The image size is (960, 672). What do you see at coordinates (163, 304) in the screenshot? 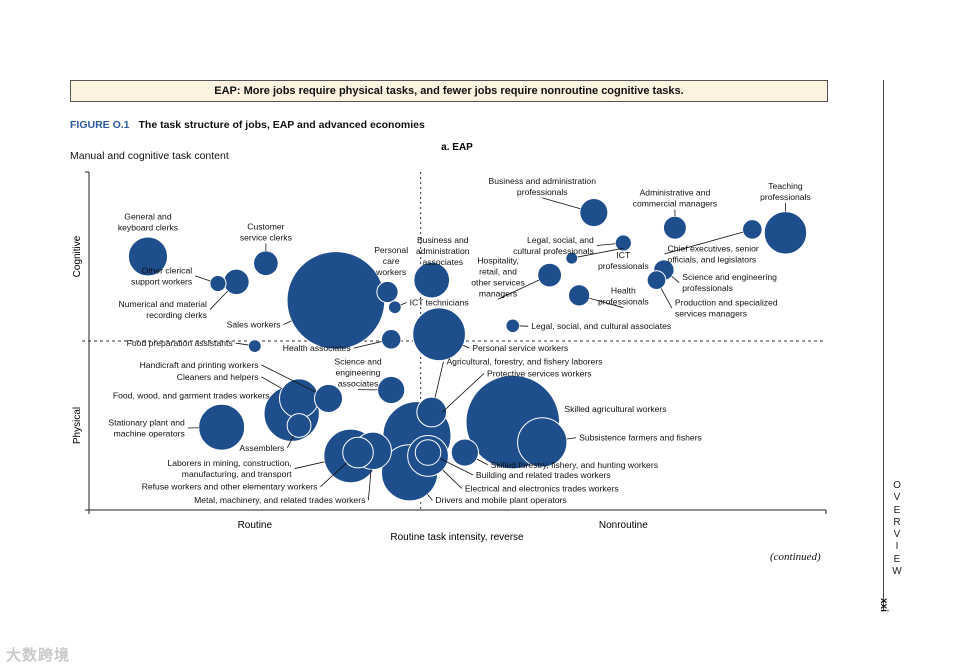
I see `bubble-label-line: Numerical and material` at bounding box center [163, 304].